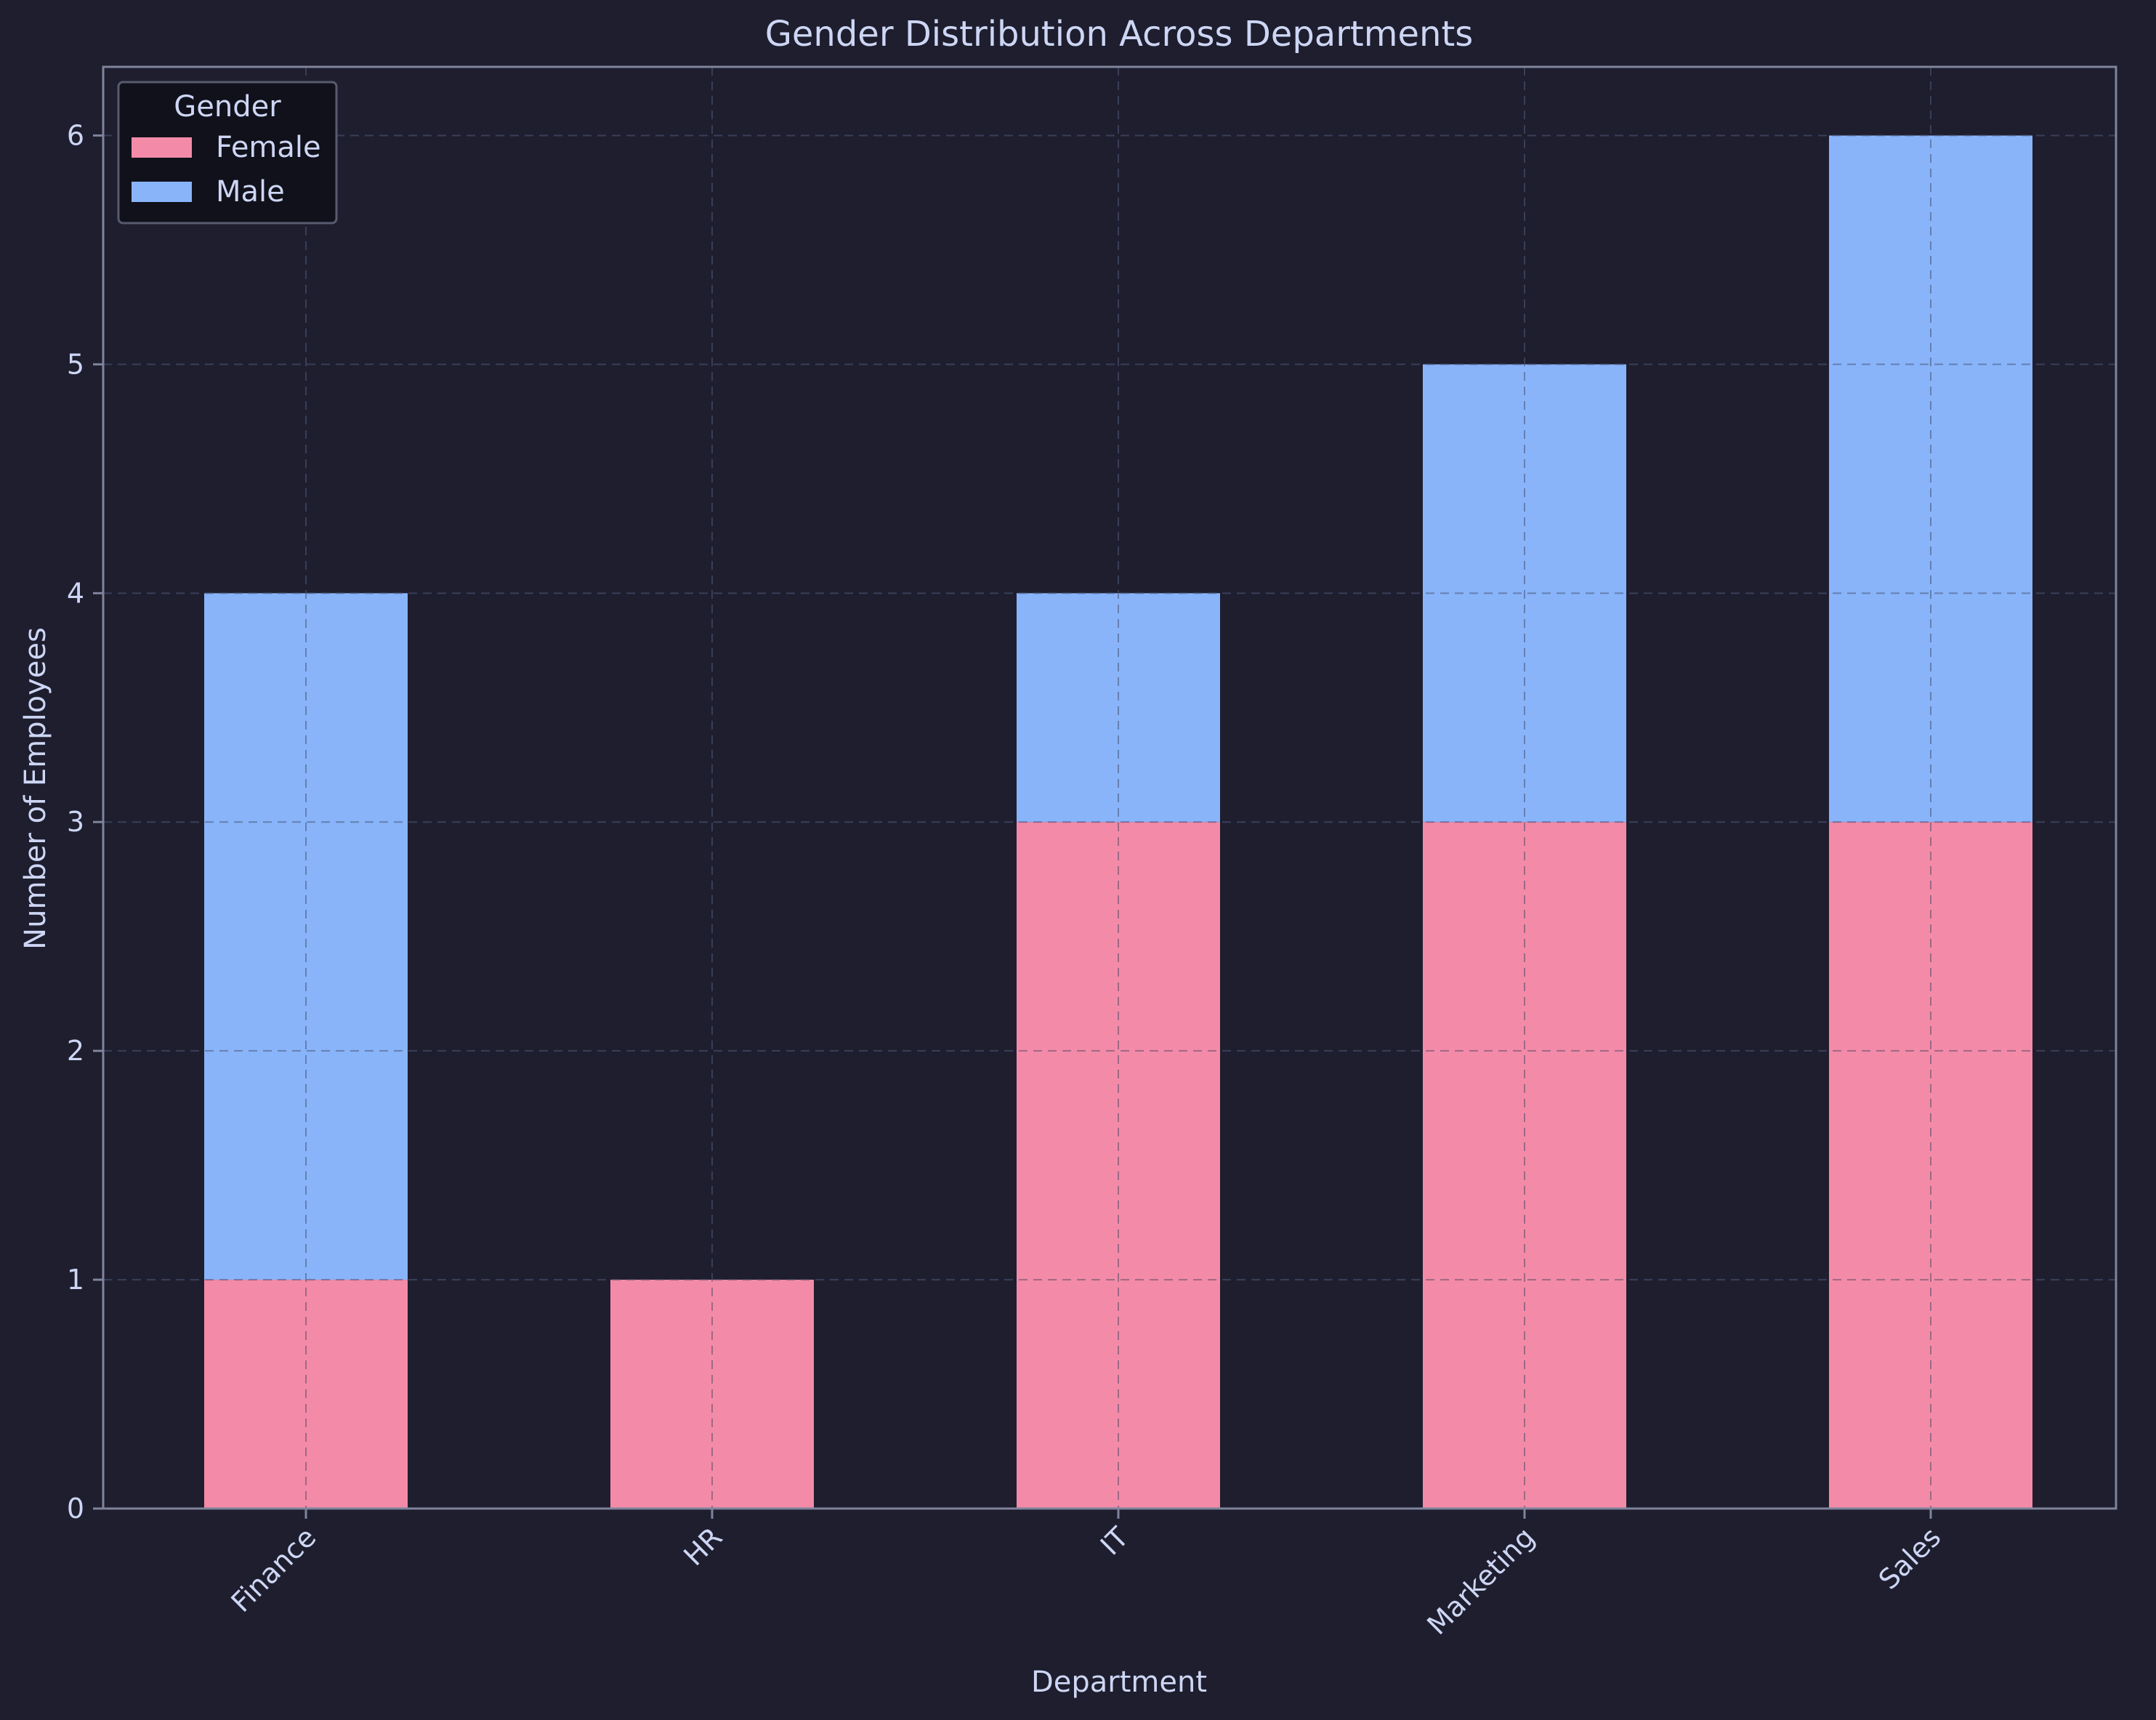 The image size is (2156, 1720). What do you see at coordinates (162, 147) in the screenshot?
I see `legend-swatch-female` at bounding box center [162, 147].